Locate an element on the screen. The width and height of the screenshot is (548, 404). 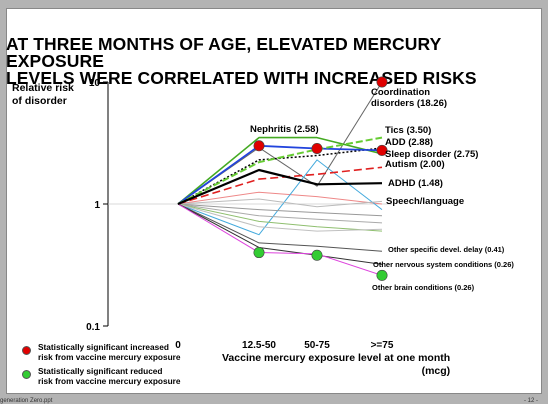
x-axis-label-line-2: (mcg) is located at coordinates (436, 371).